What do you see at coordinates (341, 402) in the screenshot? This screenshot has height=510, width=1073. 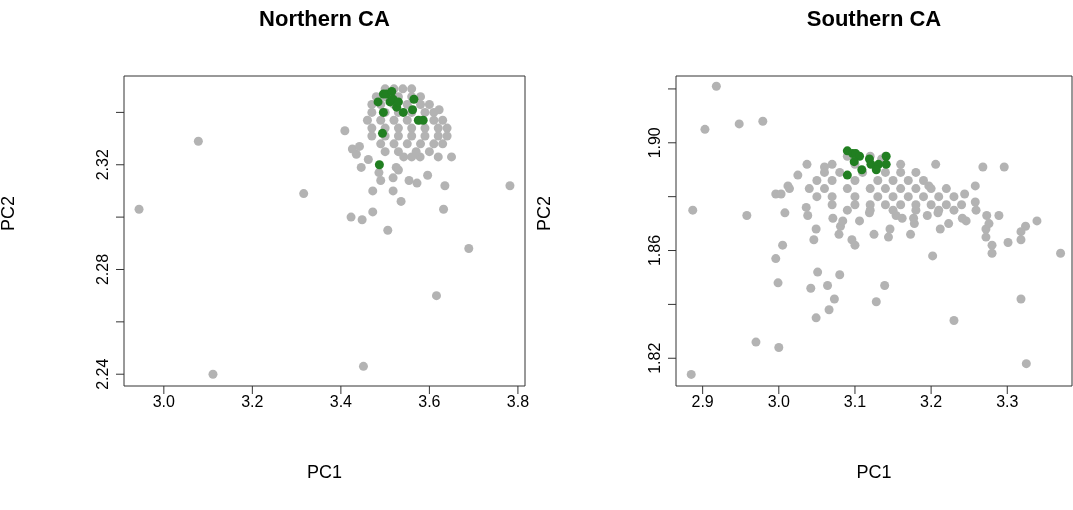 I see `x-tick-label: 3.4` at bounding box center [341, 402].